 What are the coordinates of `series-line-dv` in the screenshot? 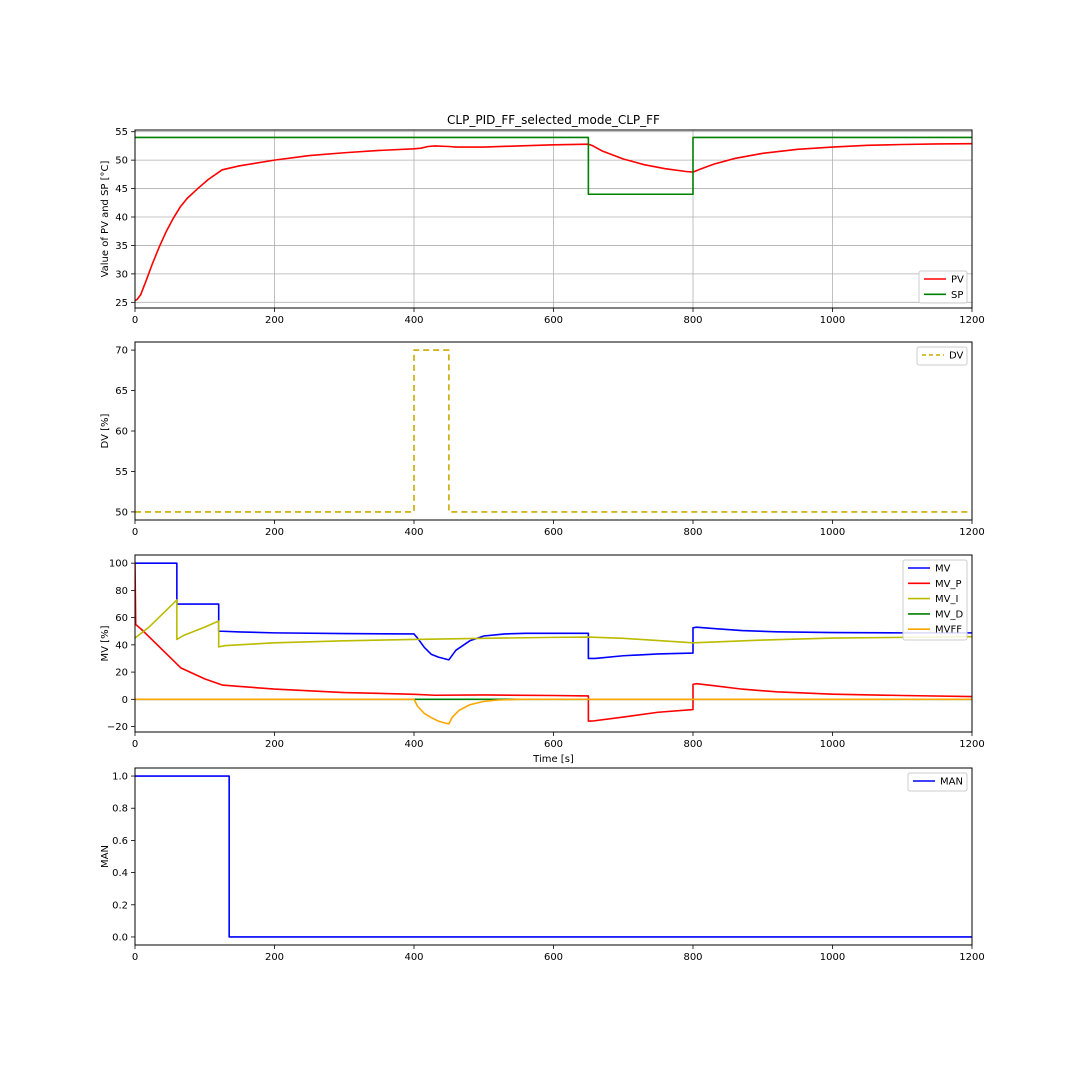 It's located at (553, 431).